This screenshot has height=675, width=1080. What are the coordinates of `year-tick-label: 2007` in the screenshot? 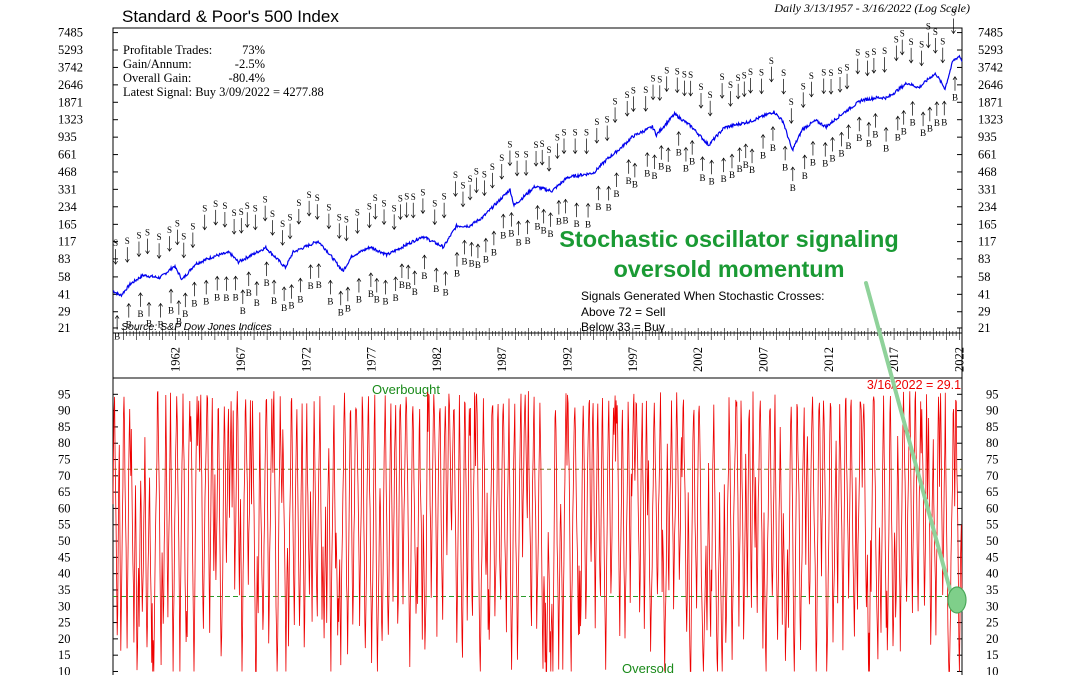 It's located at (763, 359).